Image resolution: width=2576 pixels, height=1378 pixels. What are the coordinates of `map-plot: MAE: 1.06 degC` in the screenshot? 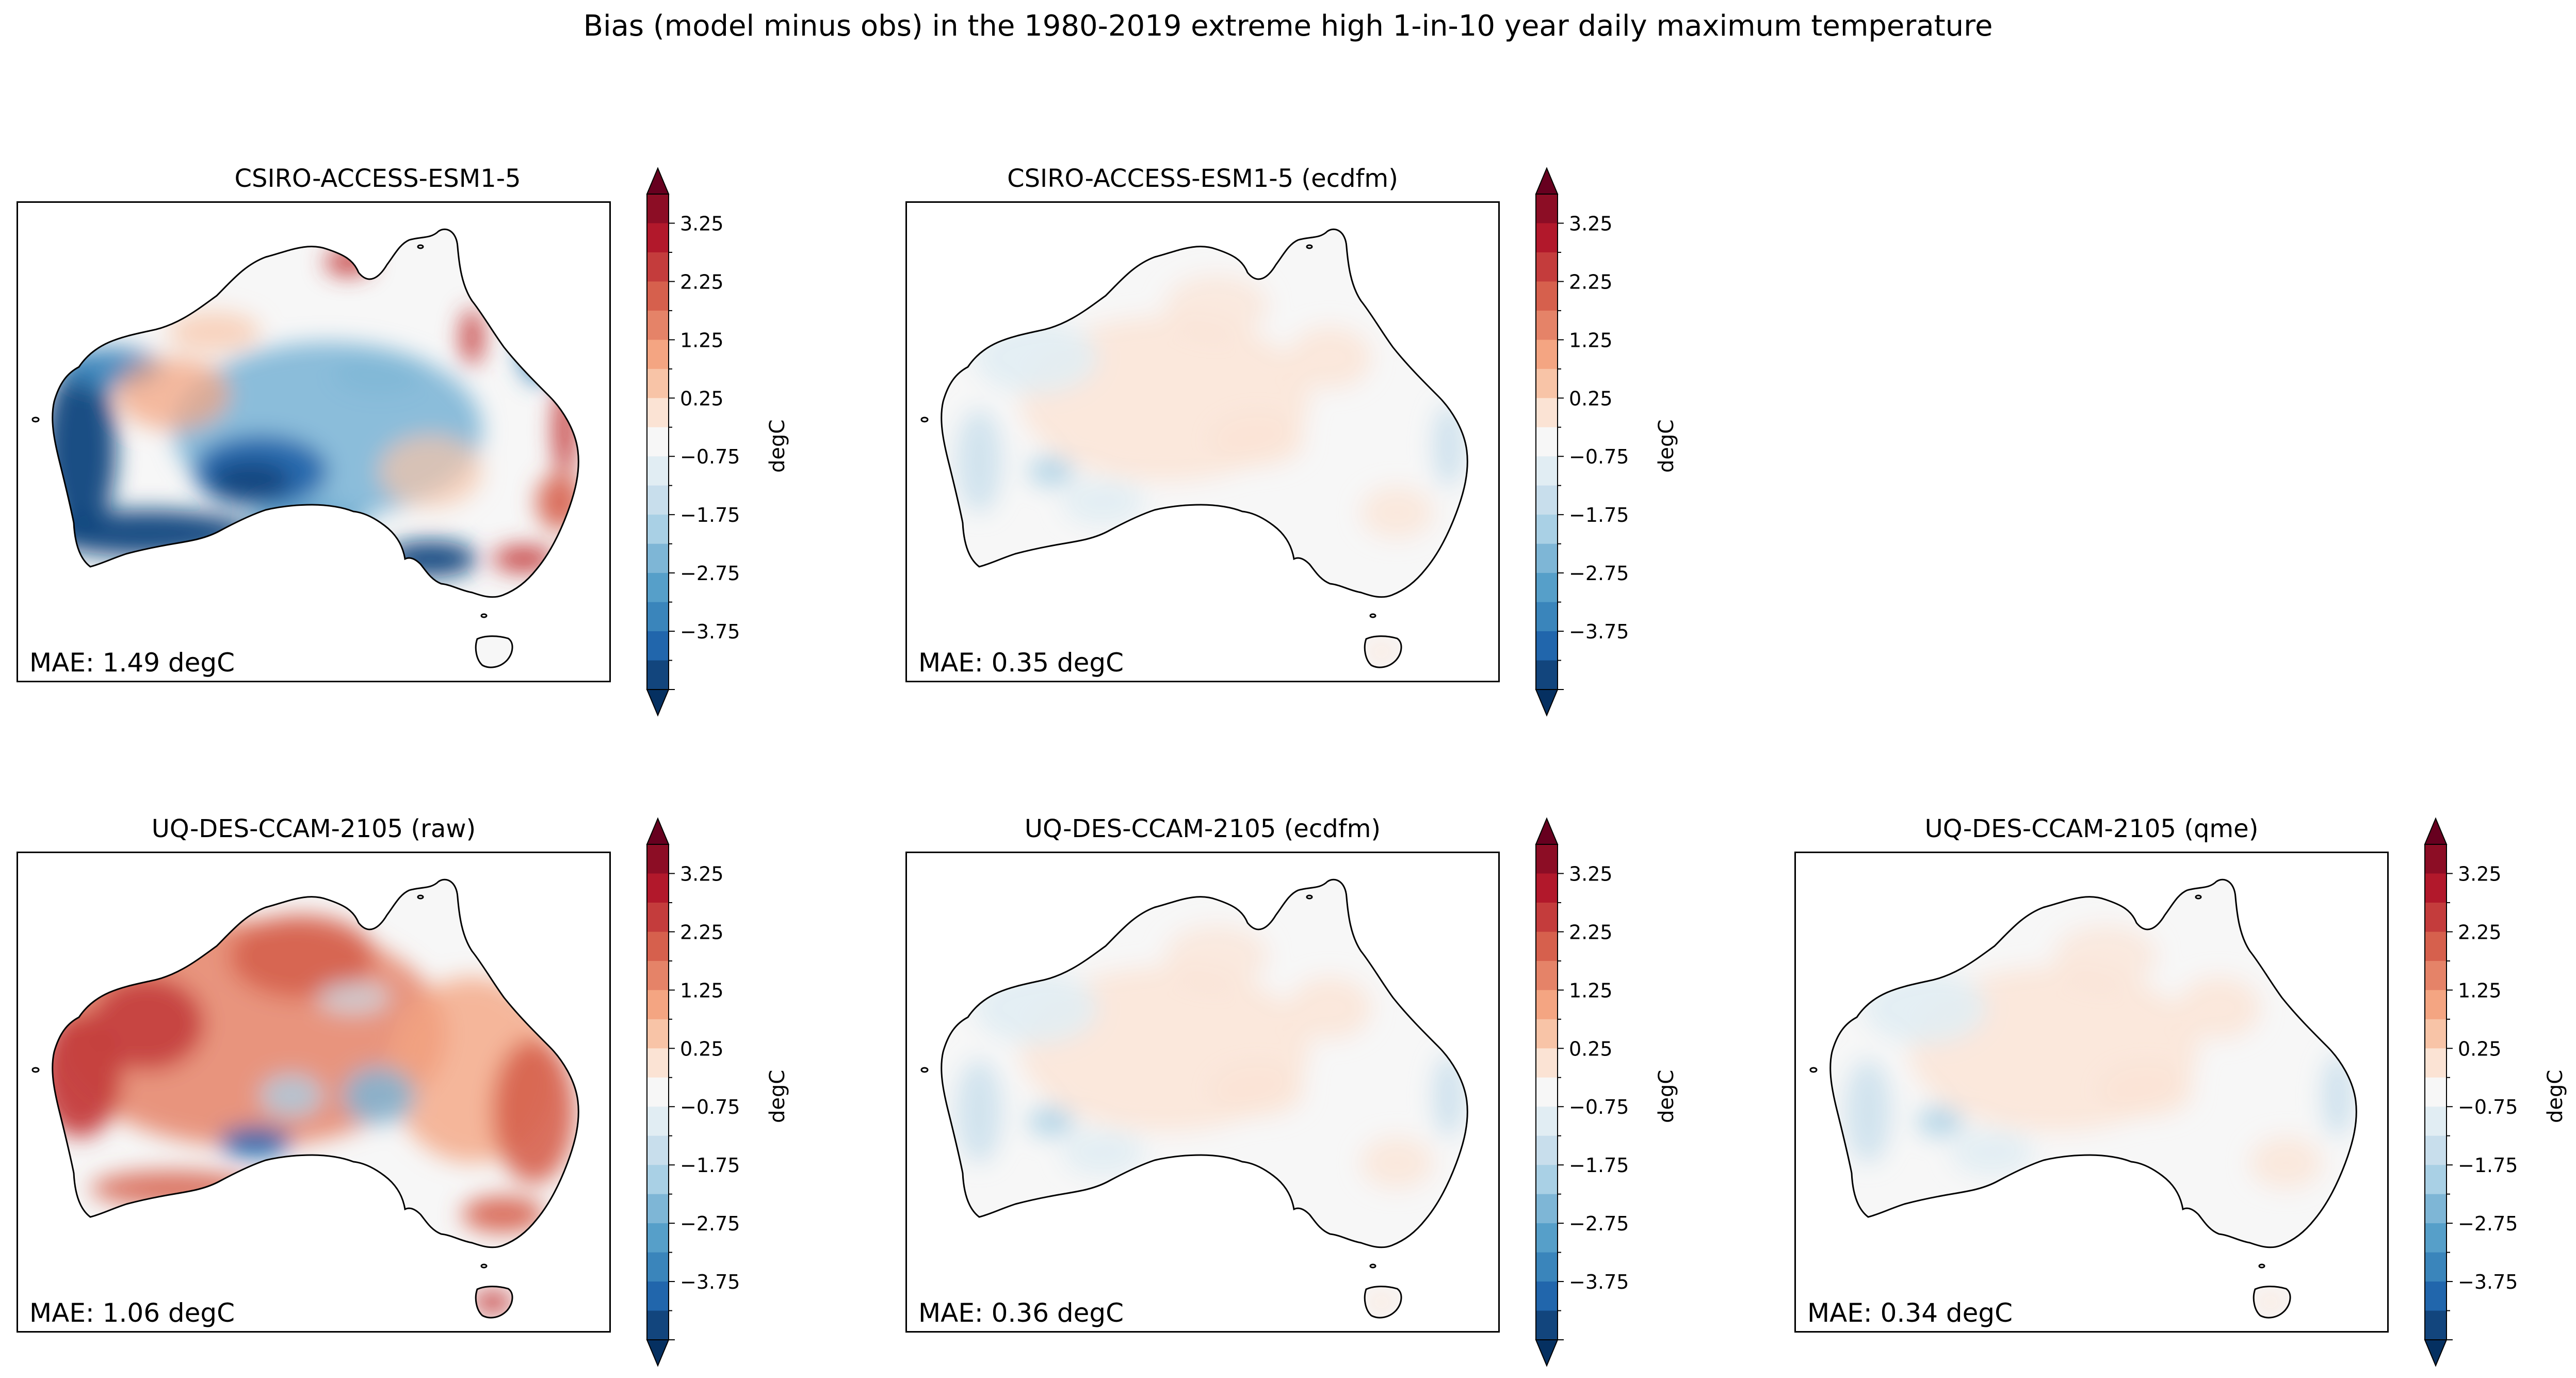 It's located at (314, 1092).